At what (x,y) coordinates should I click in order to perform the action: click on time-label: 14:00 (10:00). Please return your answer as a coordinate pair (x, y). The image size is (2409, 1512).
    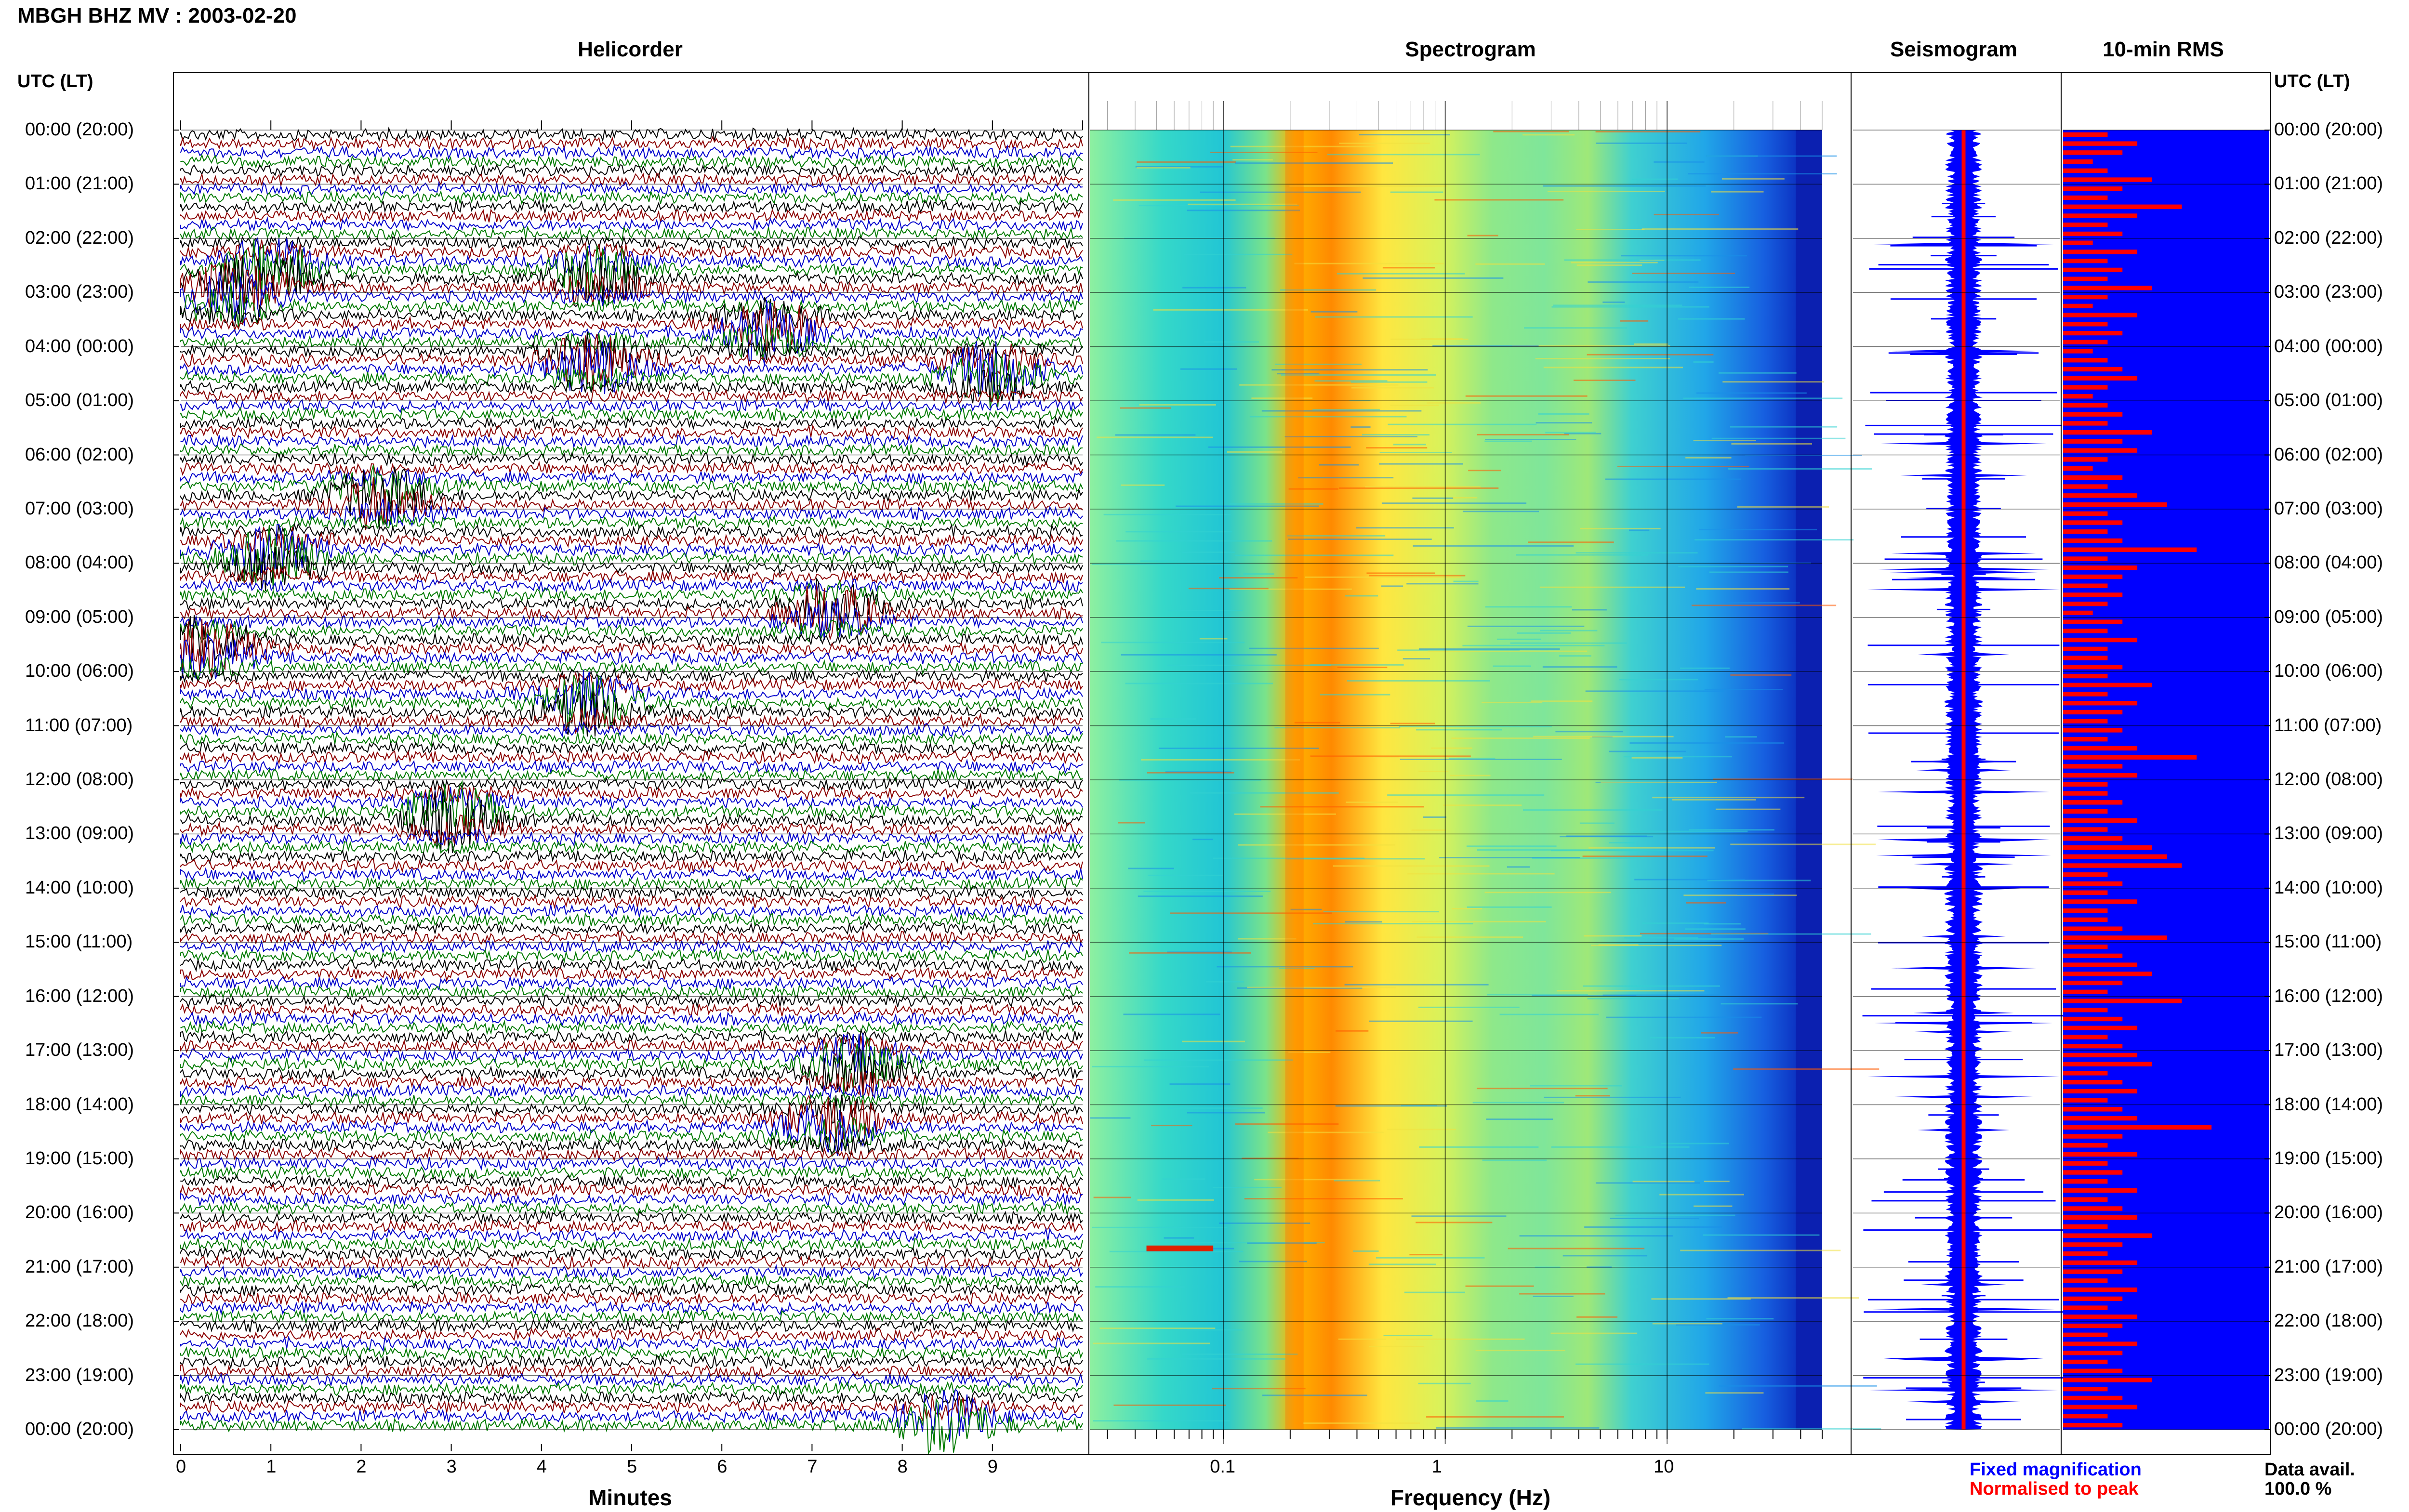
    Looking at the image, I should click on (79, 887).